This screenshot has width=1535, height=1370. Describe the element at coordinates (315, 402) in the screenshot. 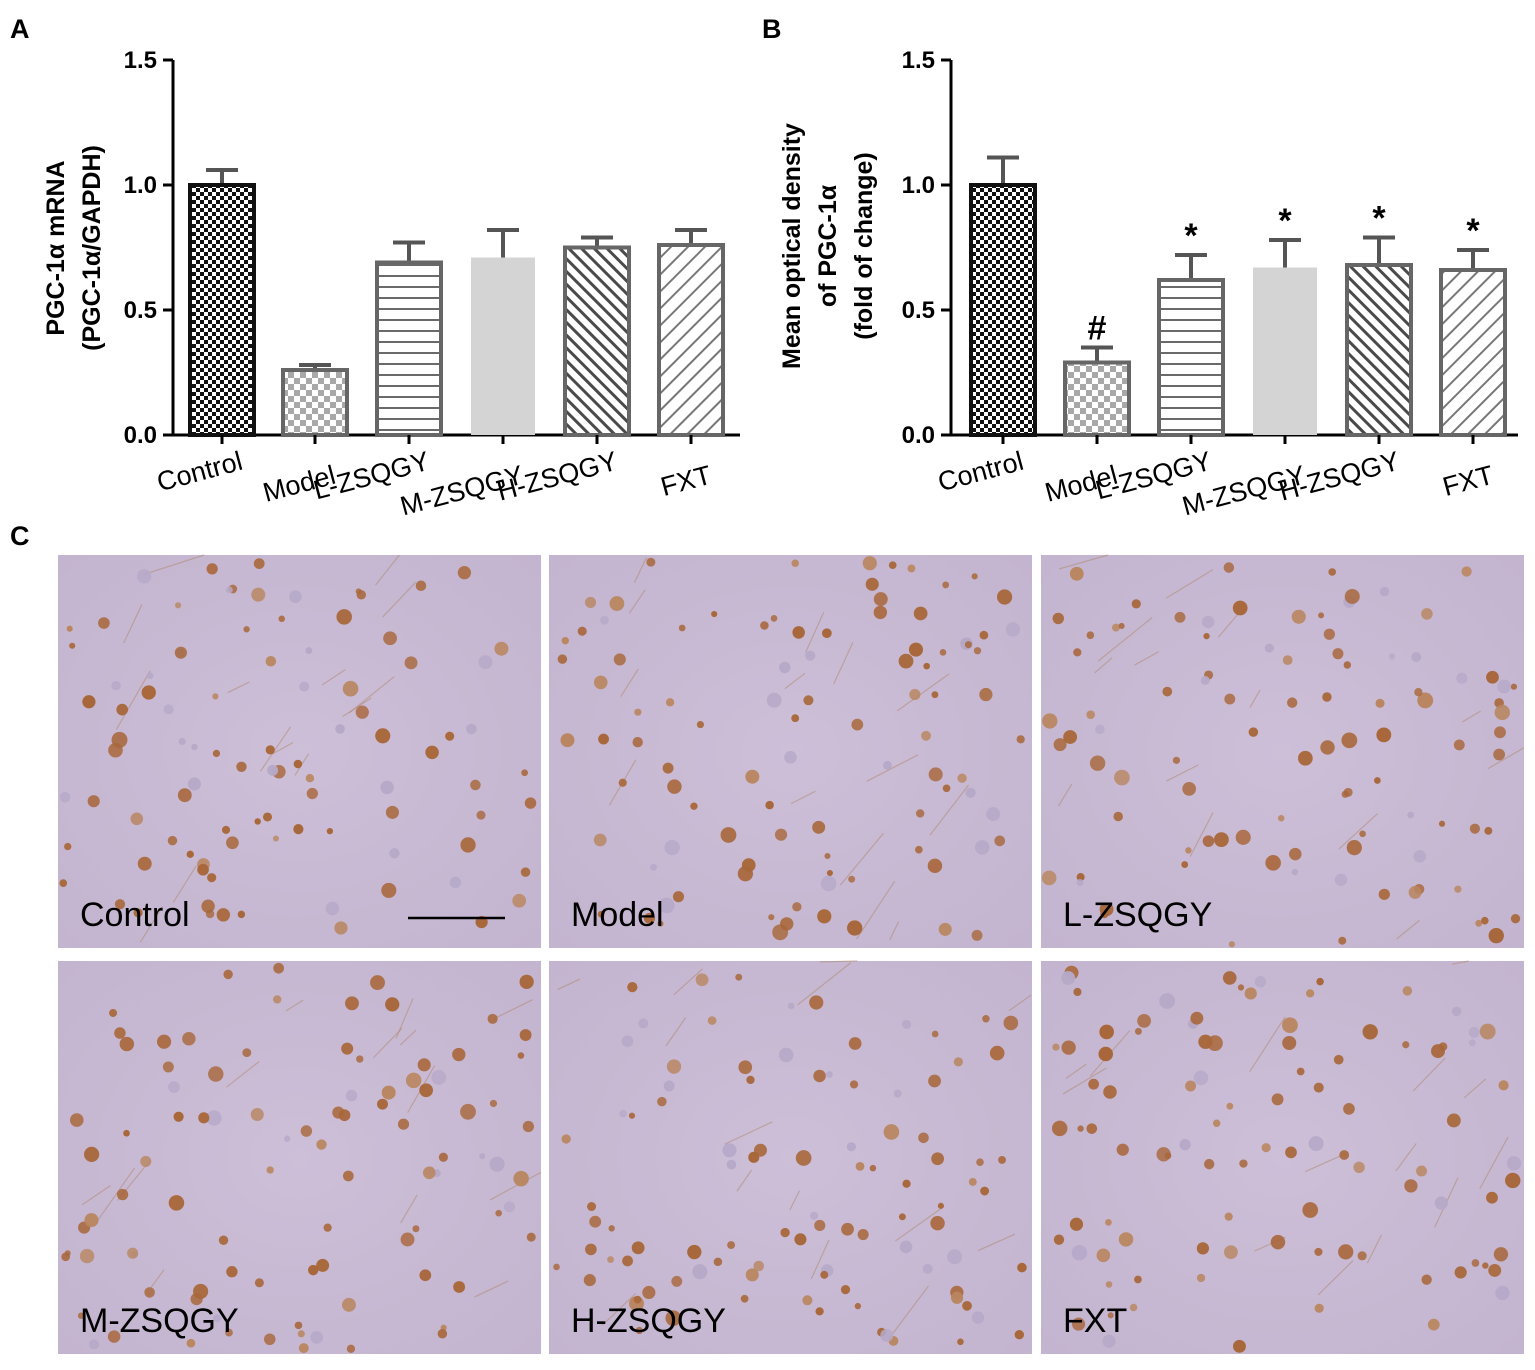

I see `chart-a-bar-model` at that location.